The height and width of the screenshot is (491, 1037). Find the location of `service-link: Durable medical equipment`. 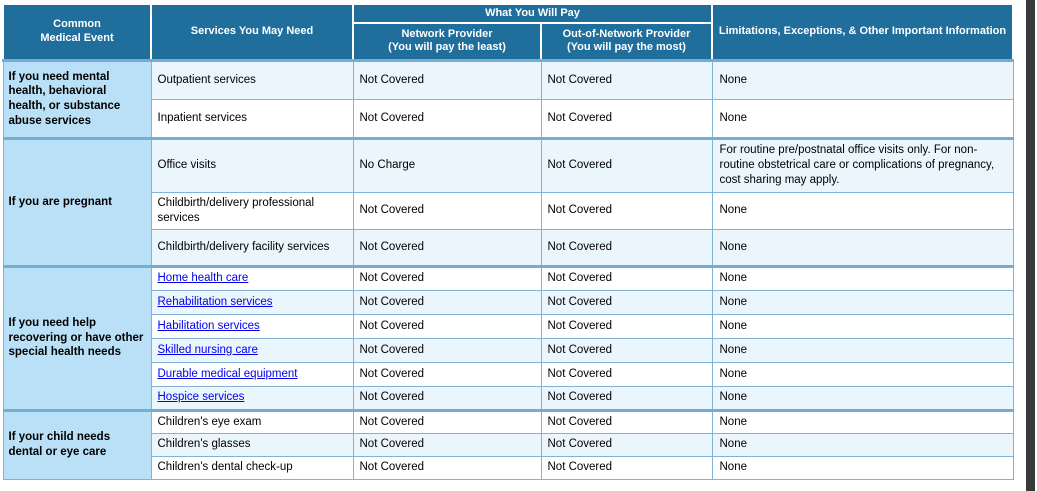

service-link: Durable medical equipment is located at coordinates (227, 373).